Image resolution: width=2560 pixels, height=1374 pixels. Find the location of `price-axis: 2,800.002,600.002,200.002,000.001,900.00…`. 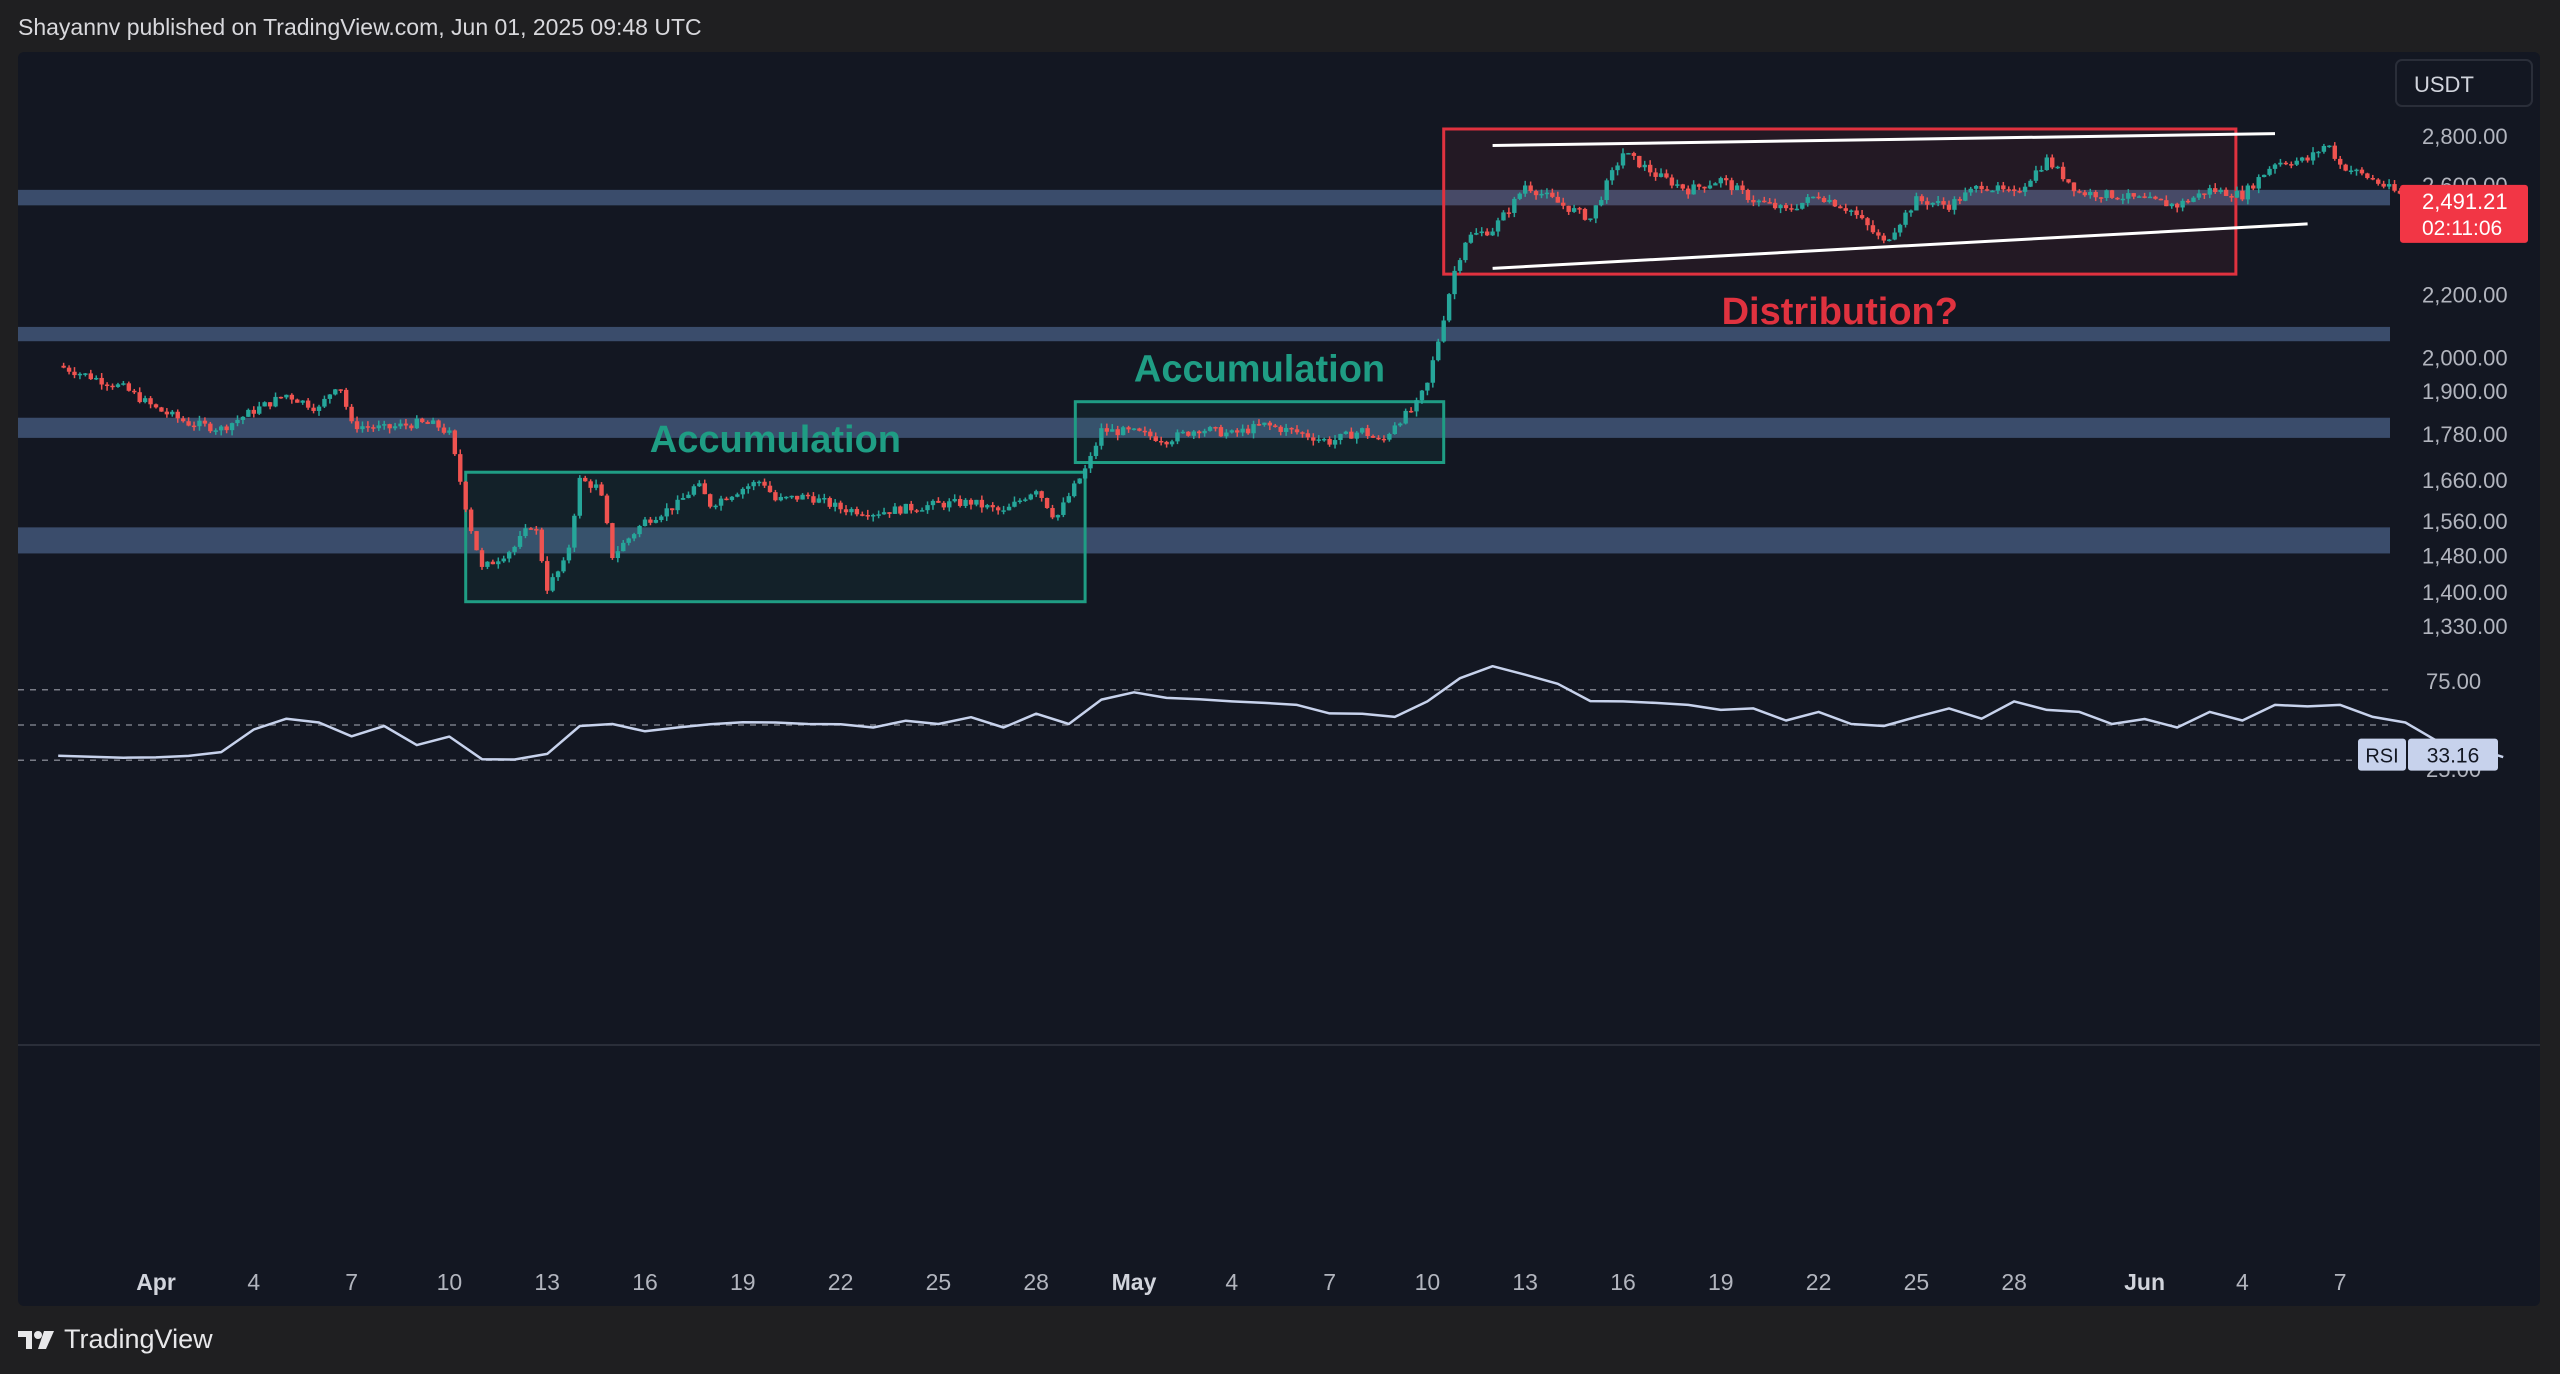

price-axis: 2,800.002,600.002,200.002,000.001,900.00… is located at coordinates (2464, 381).